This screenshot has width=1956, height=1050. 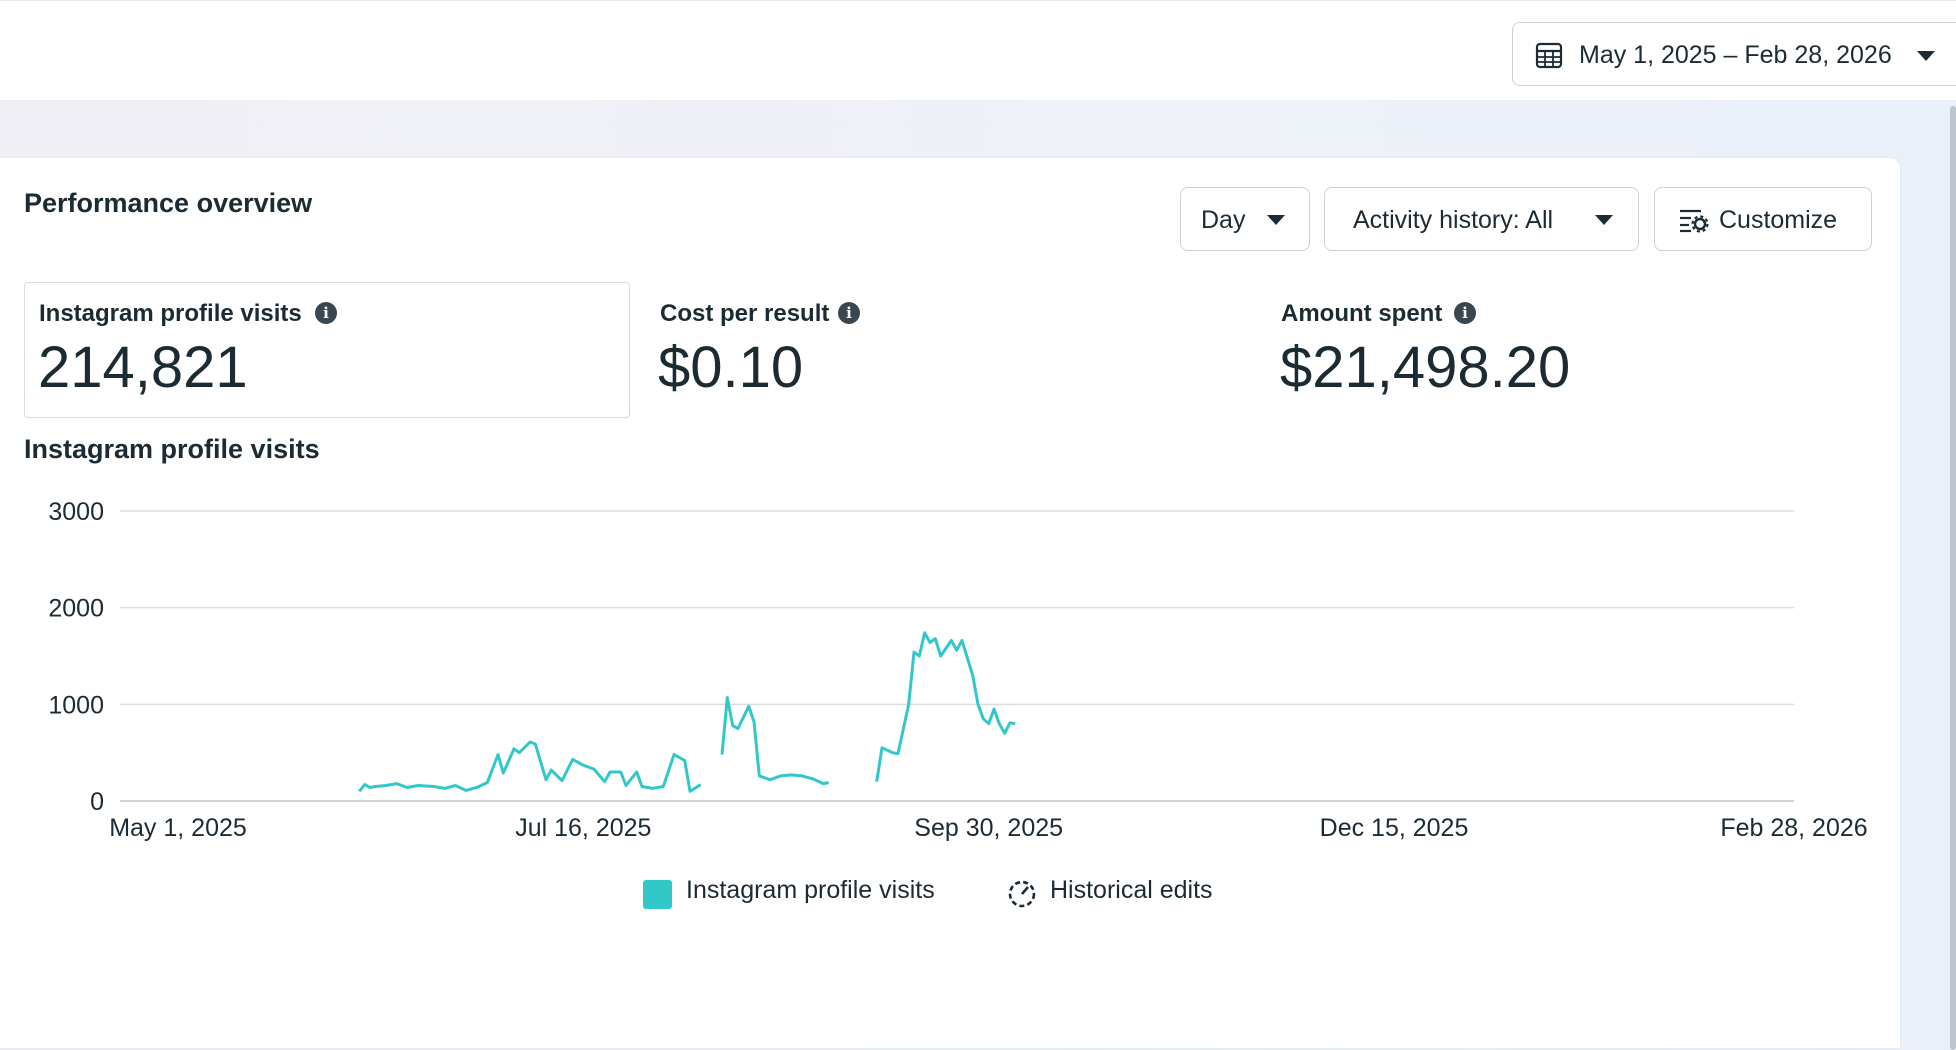 What do you see at coordinates (1453, 220) in the screenshot?
I see `activity-history-label: Activity history: All` at bounding box center [1453, 220].